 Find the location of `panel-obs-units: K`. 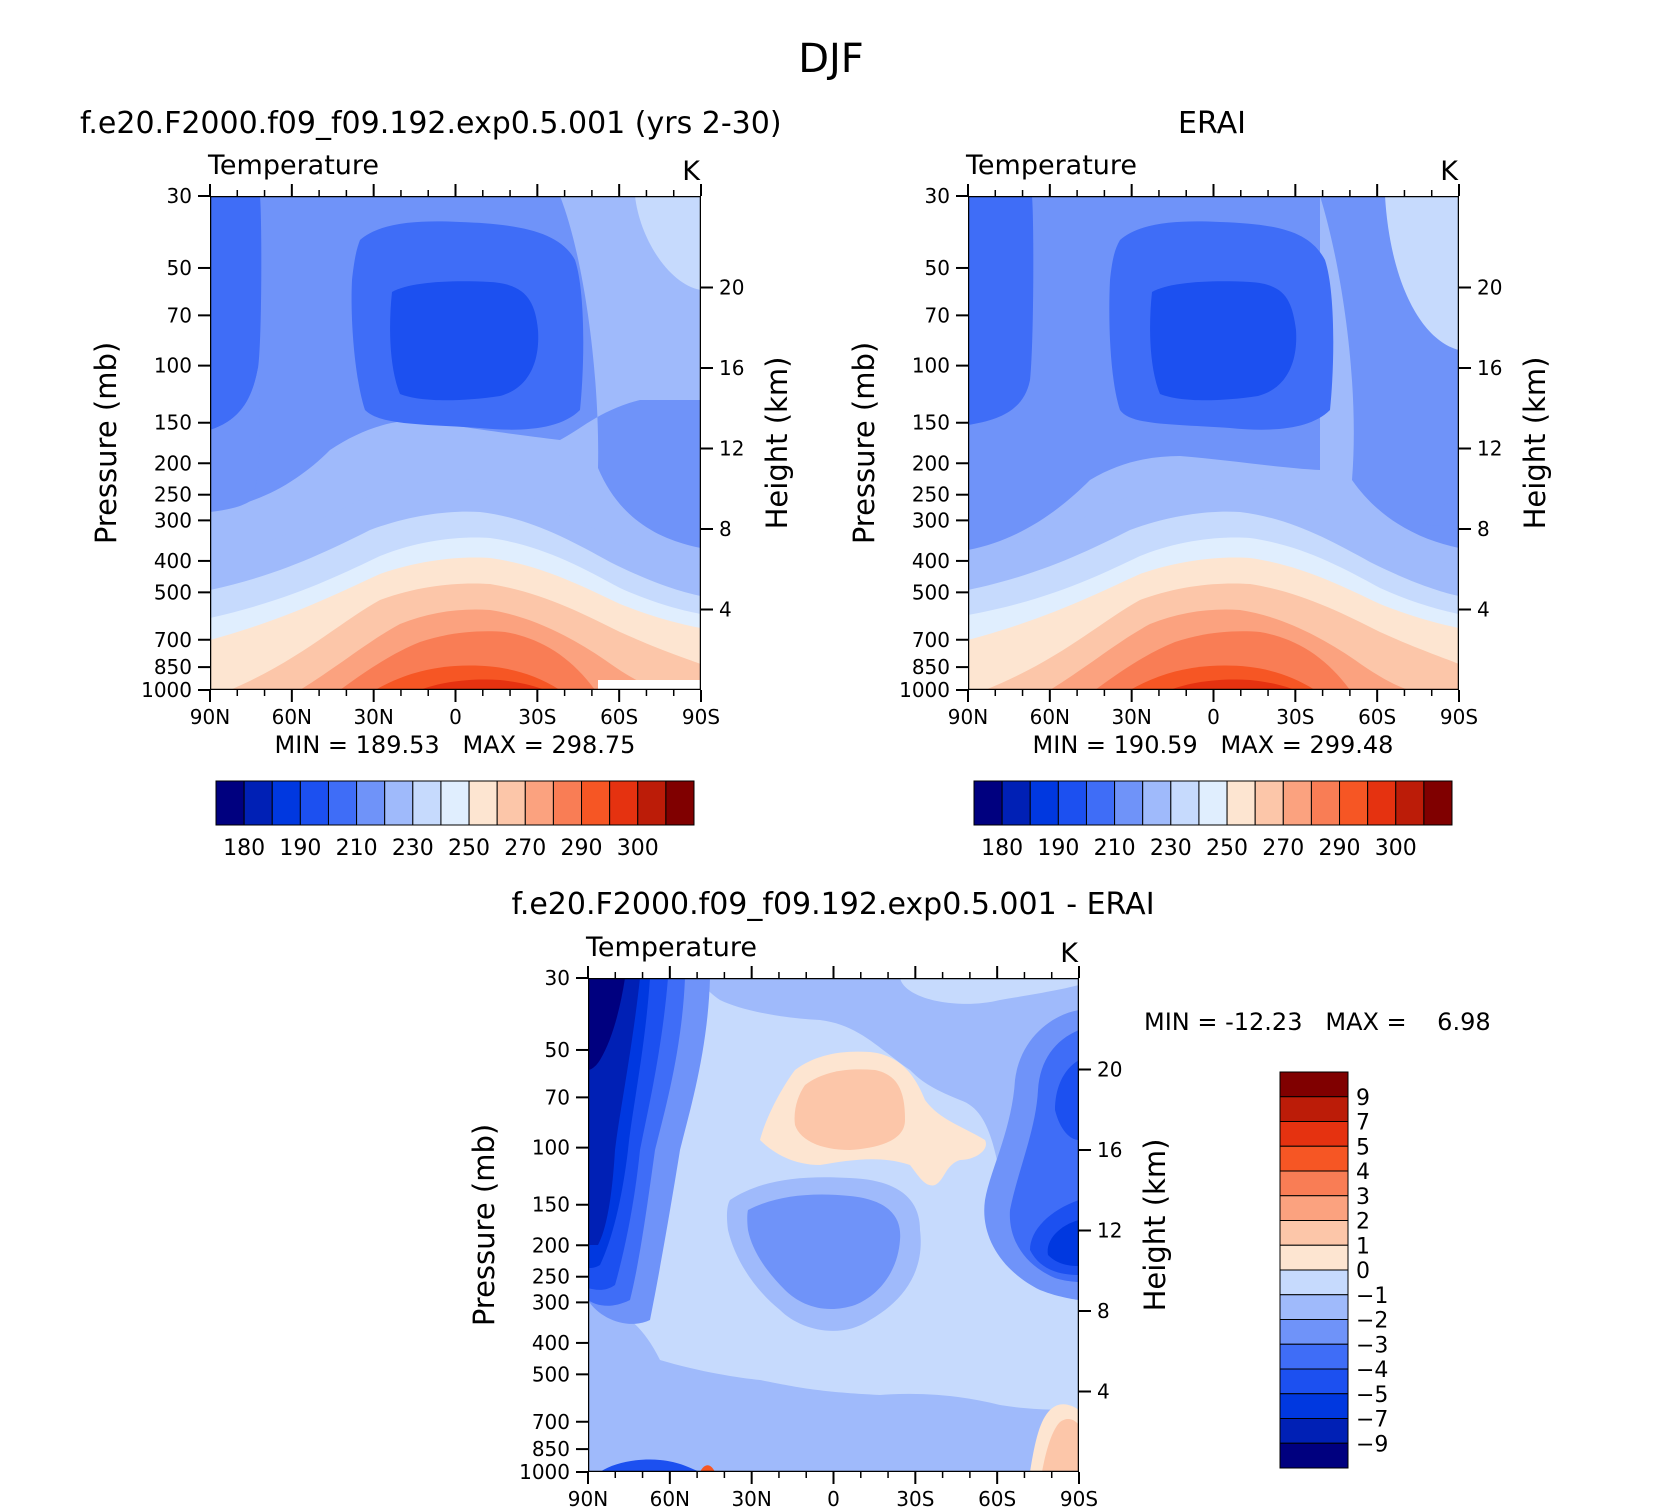

panel-obs-units: K is located at coordinates (1449, 171).